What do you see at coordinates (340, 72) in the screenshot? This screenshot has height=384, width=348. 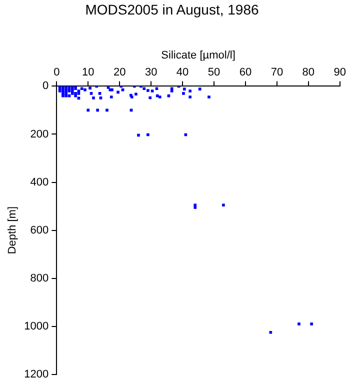 I see `x-tick-label: 90` at bounding box center [340, 72].